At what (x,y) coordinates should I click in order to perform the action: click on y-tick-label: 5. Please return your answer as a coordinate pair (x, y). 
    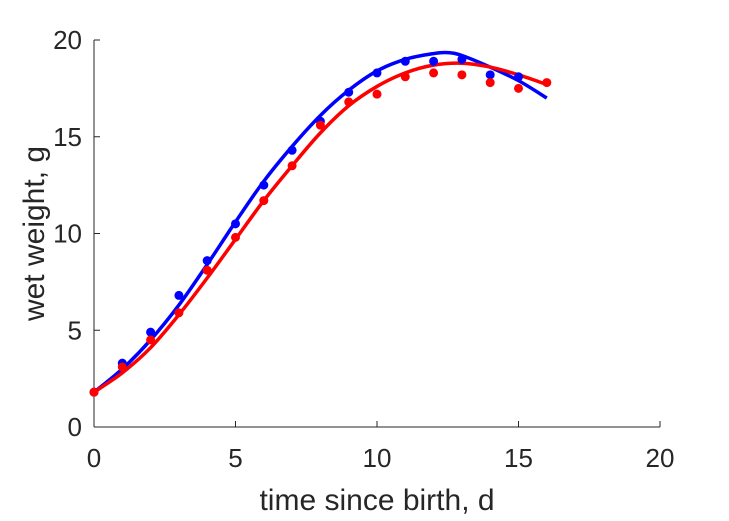
    Looking at the image, I should click on (75, 330).